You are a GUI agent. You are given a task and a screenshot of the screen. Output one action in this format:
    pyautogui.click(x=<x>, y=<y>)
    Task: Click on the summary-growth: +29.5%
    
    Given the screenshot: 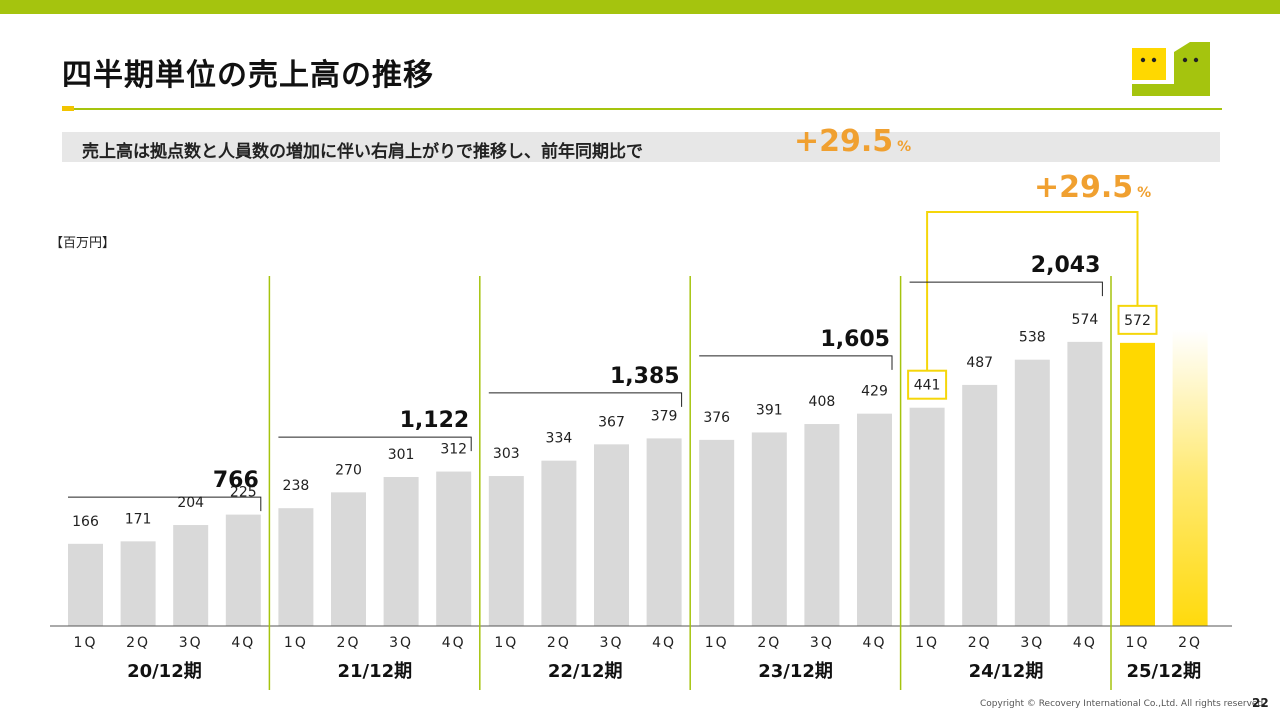 What is the action you would take?
    pyautogui.click(x=852, y=141)
    